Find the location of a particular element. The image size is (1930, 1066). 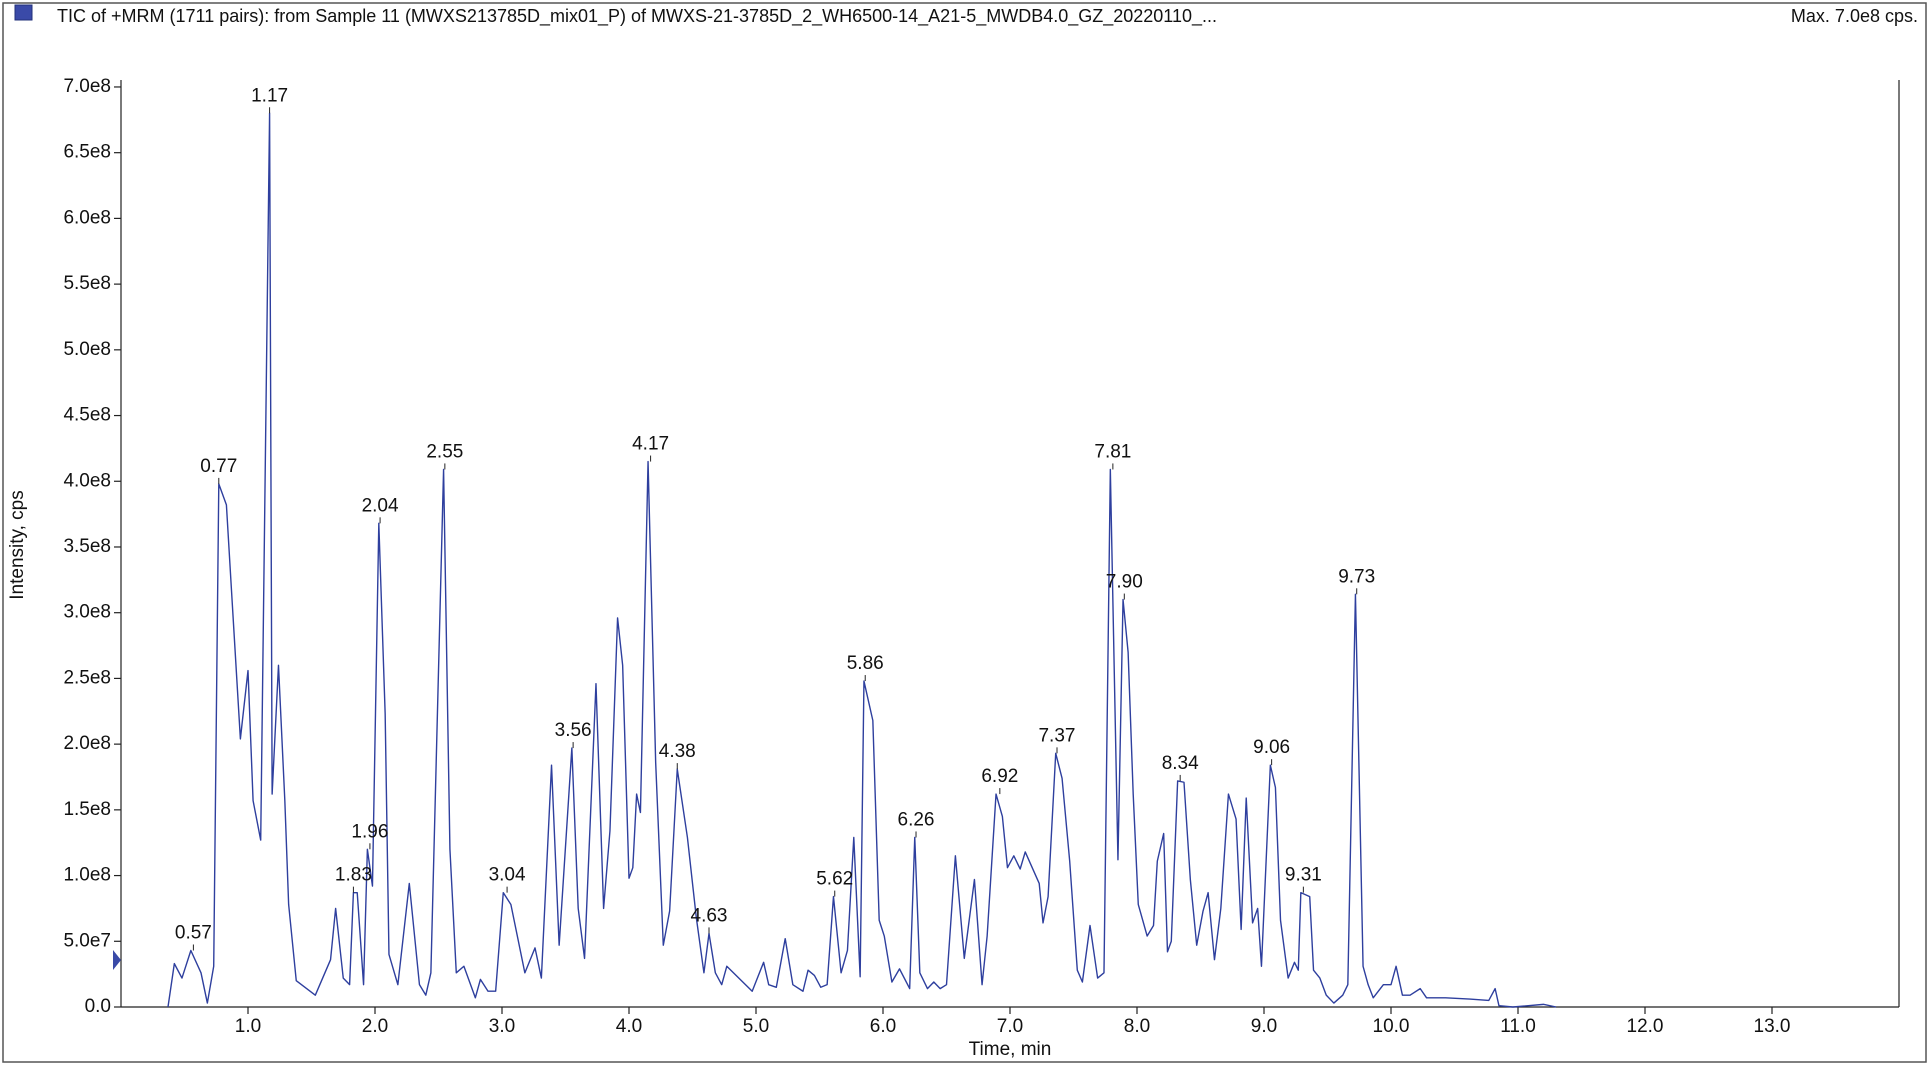

x-tick-label: 13.0 is located at coordinates (1772, 1026).